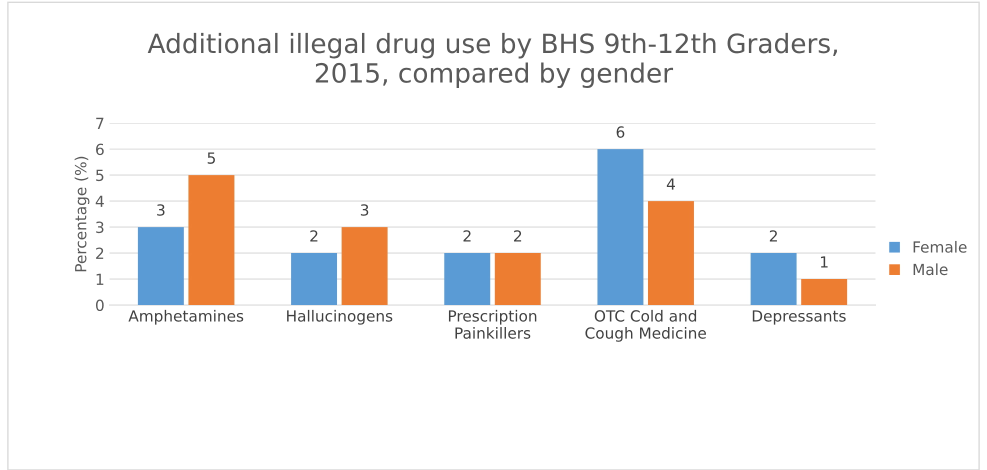 This screenshot has width=987, height=470. What do you see at coordinates (100, 279) in the screenshot?
I see `y-tick-label: 1` at bounding box center [100, 279].